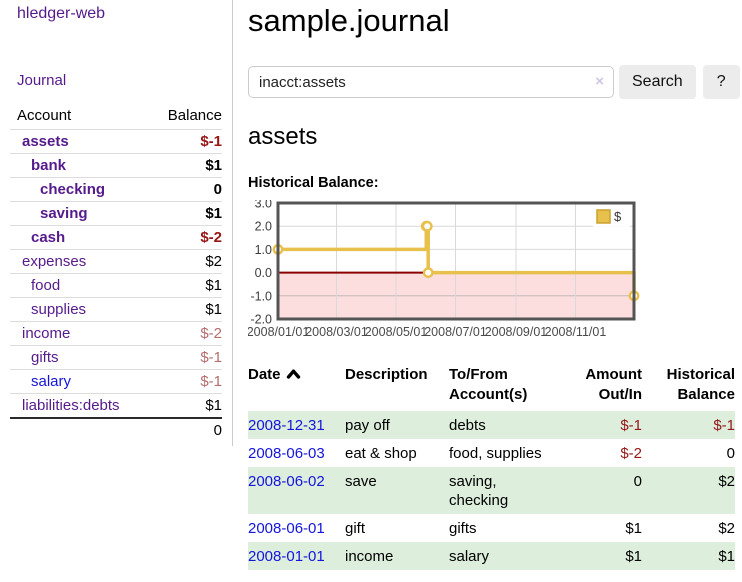 The height and width of the screenshot is (582, 742). What do you see at coordinates (631, 453) in the screenshot?
I see `transaction-amount: $-2` at bounding box center [631, 453].